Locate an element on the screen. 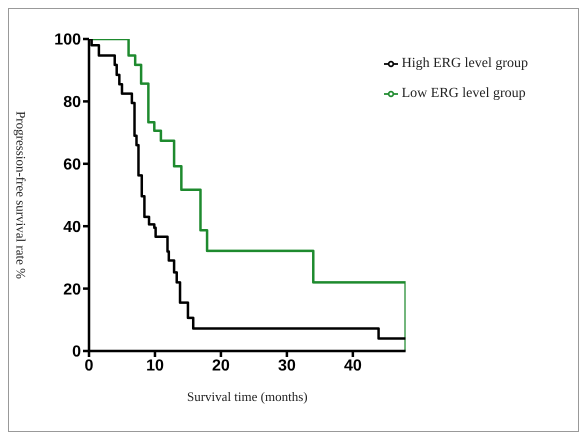  x-tick-label: 30 is located at coordinates (287, 365).